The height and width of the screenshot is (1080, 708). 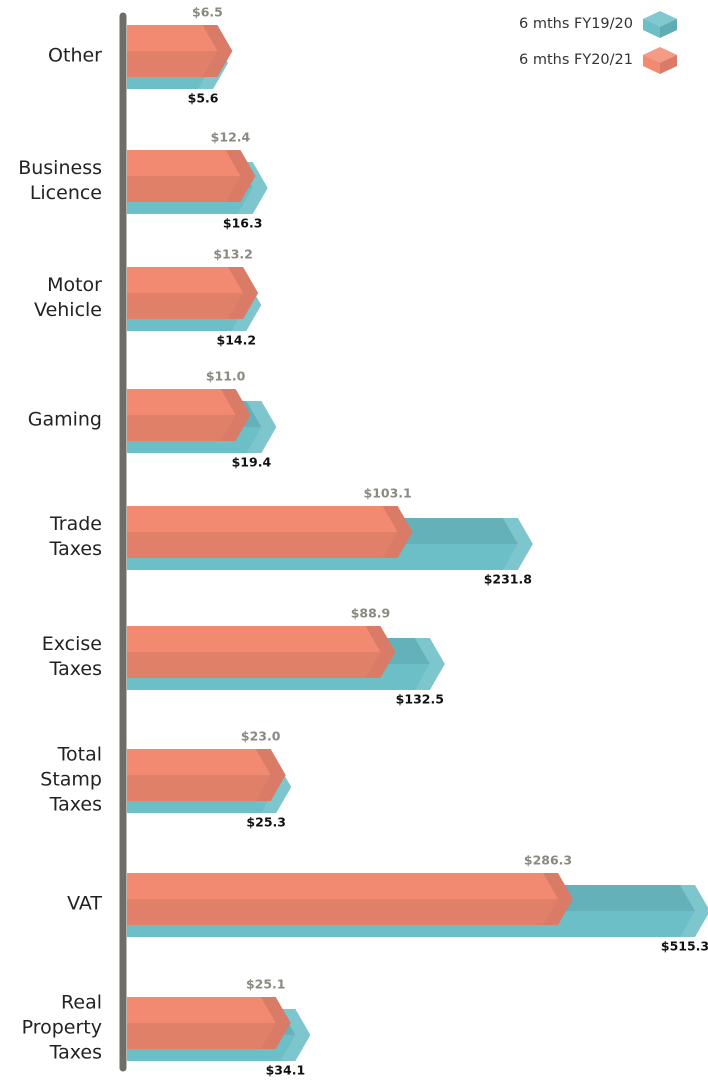 What do you see at coordinates (252, 462) in the screenshot?
I see `value-label: $19.4` at bounding box center [252, 462].